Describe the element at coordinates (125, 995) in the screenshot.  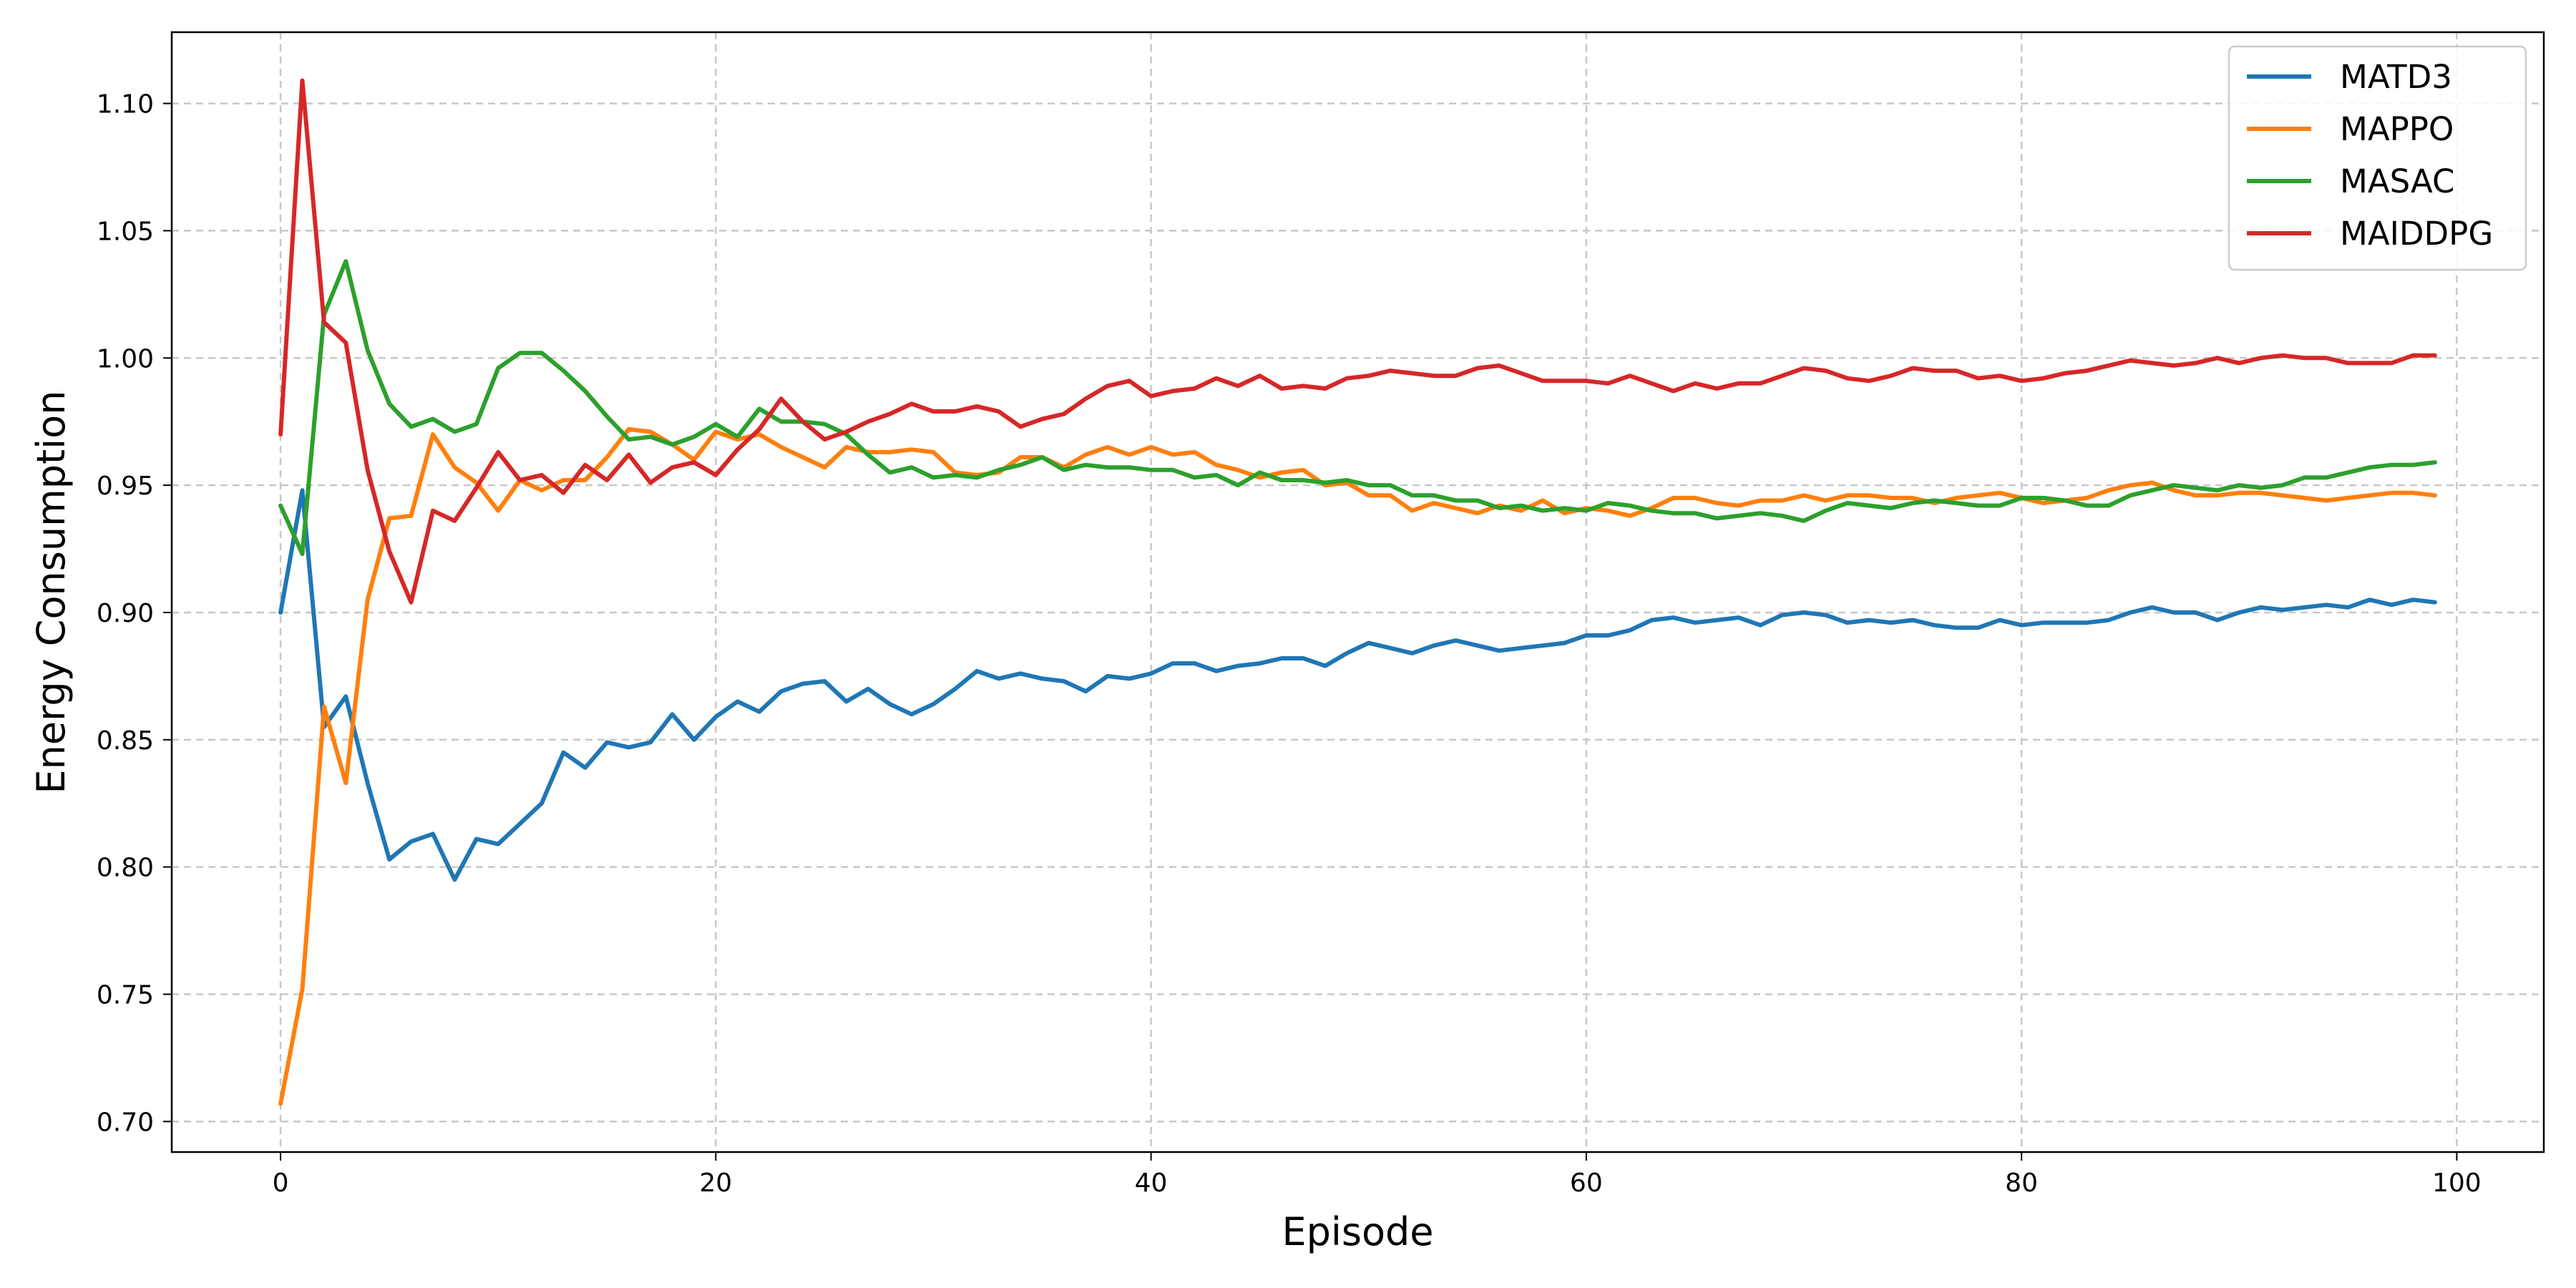
I see `y-tick-label: 0.75` at that location.